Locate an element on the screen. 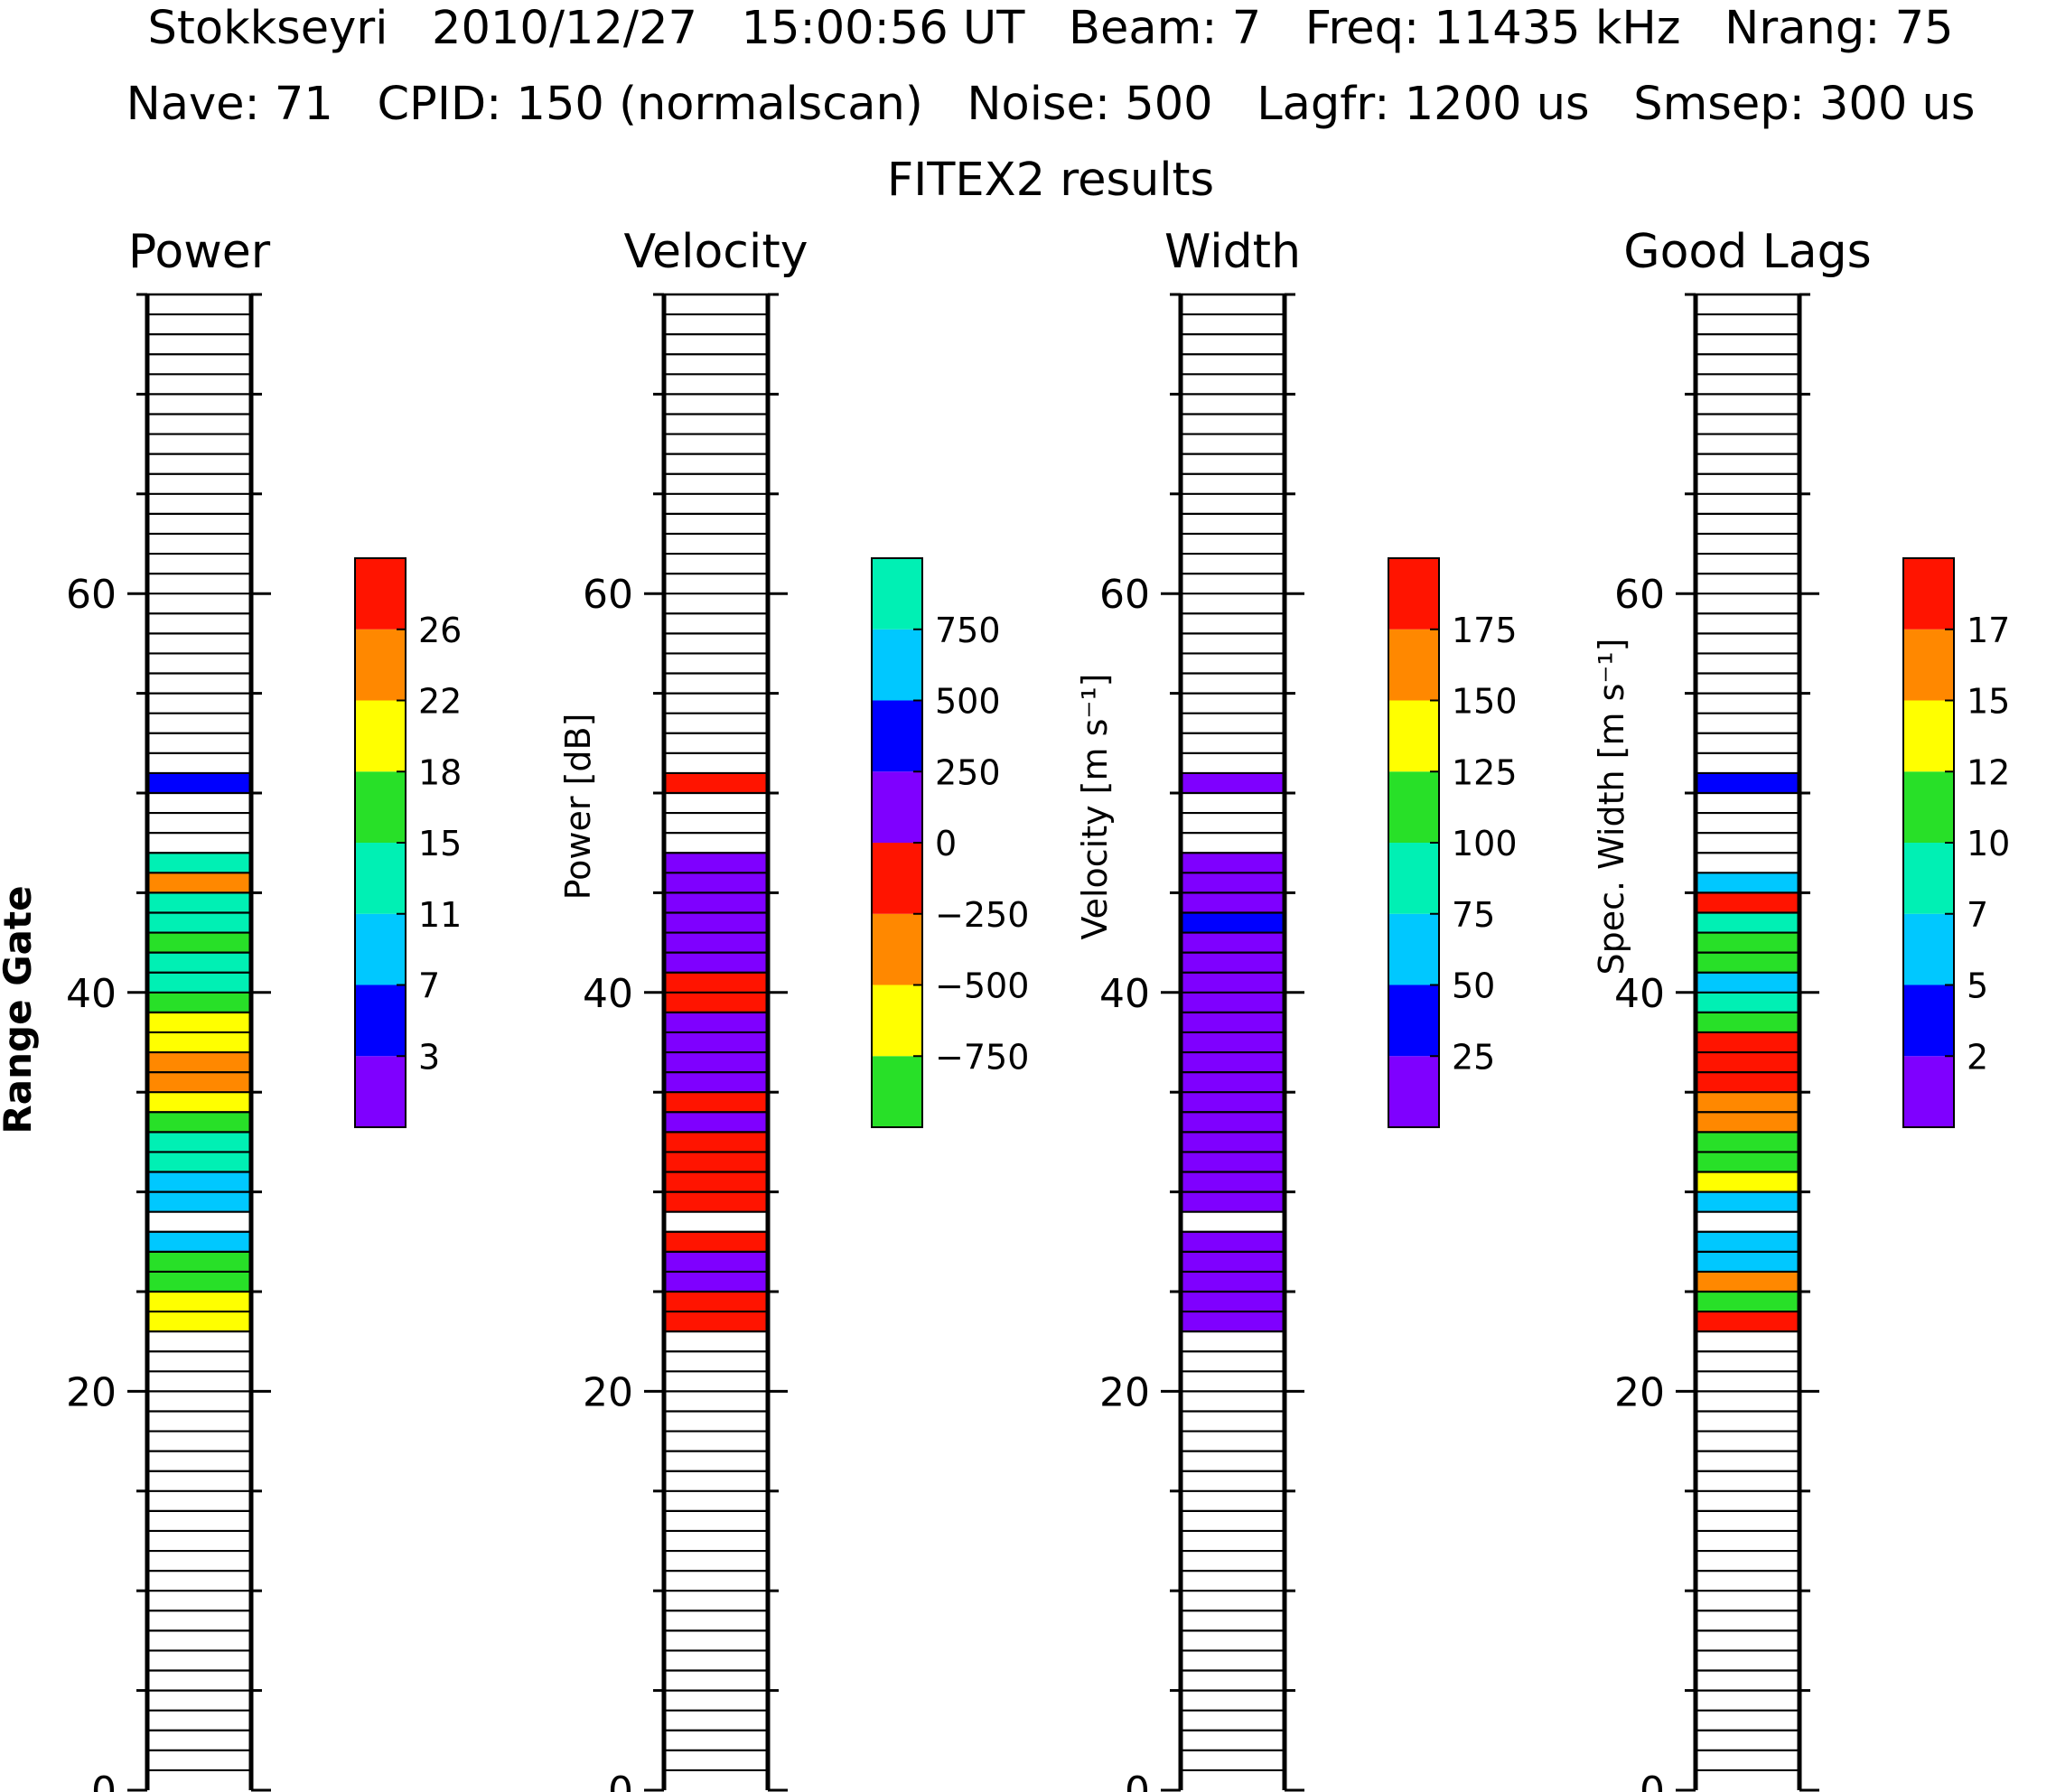 The width and height of the screenshot is (2056, 1792). header-line-3: FITEX2 results is located at coordinates (1051, 180).